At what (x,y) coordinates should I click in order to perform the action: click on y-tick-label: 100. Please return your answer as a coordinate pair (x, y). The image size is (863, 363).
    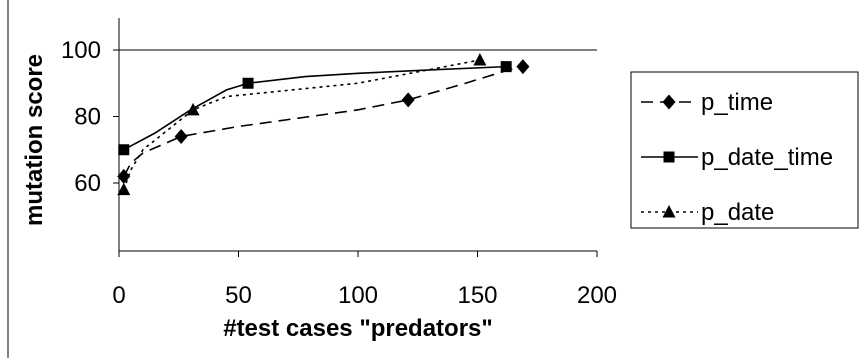
    Looking at the image, I should click on (81, 50).